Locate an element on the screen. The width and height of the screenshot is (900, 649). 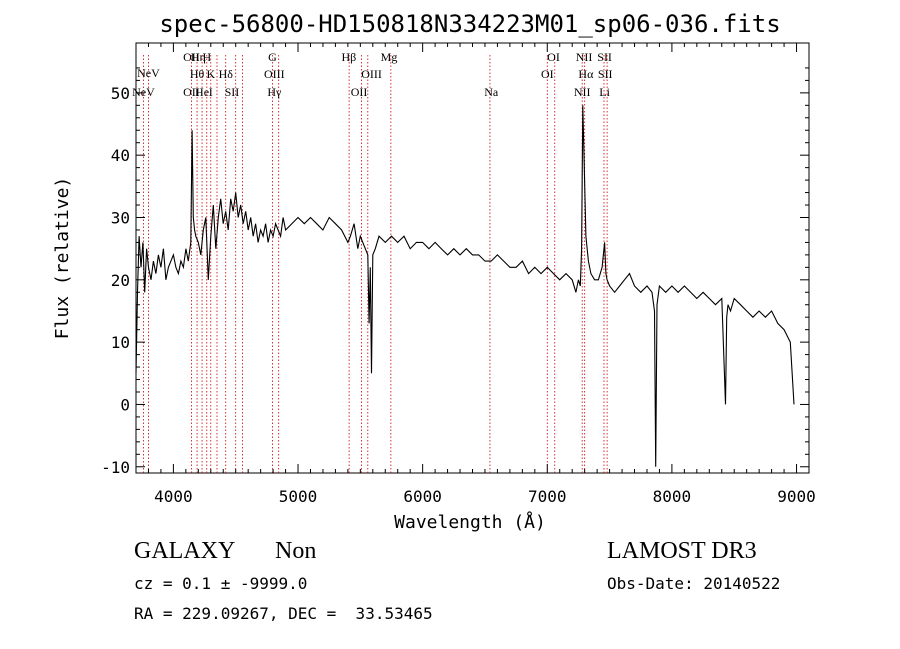
line-label: Na is located at coordinates (491, 92).